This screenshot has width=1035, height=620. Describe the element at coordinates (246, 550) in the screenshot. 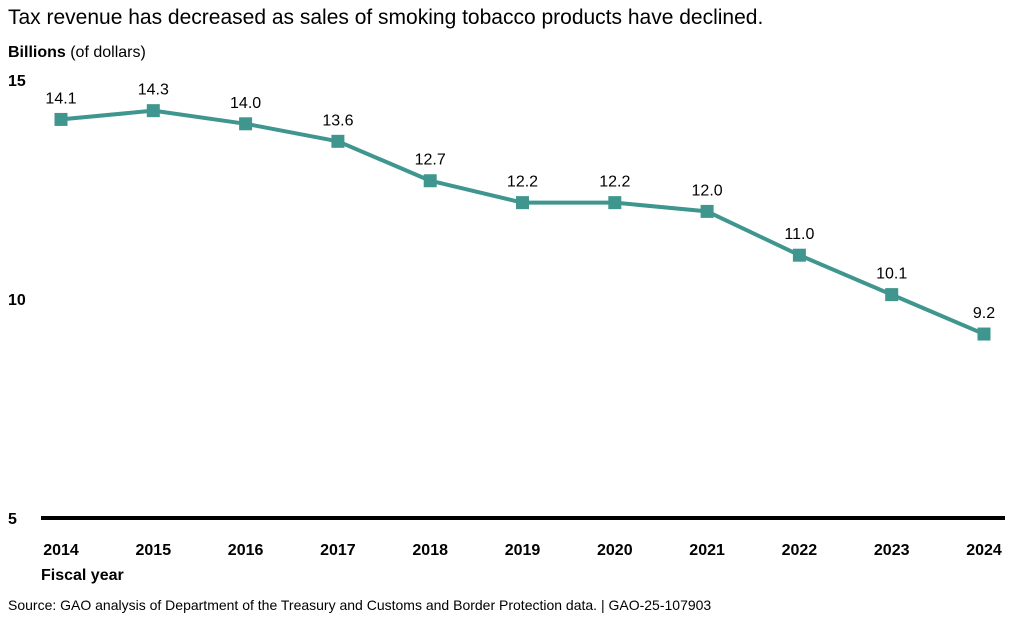

I see `x-tick-label: 2016` at that location.